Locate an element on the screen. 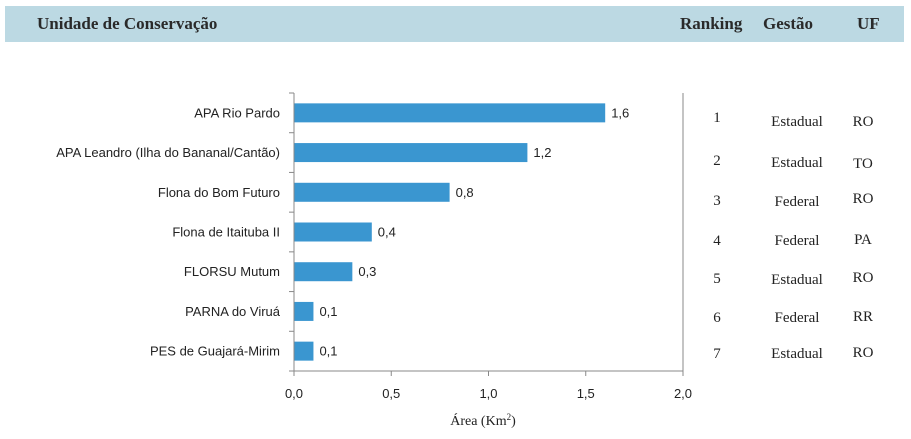 This screenshot has height=439, width=911. x-tick-label: 1,0 is located at coordinates (488, 393).